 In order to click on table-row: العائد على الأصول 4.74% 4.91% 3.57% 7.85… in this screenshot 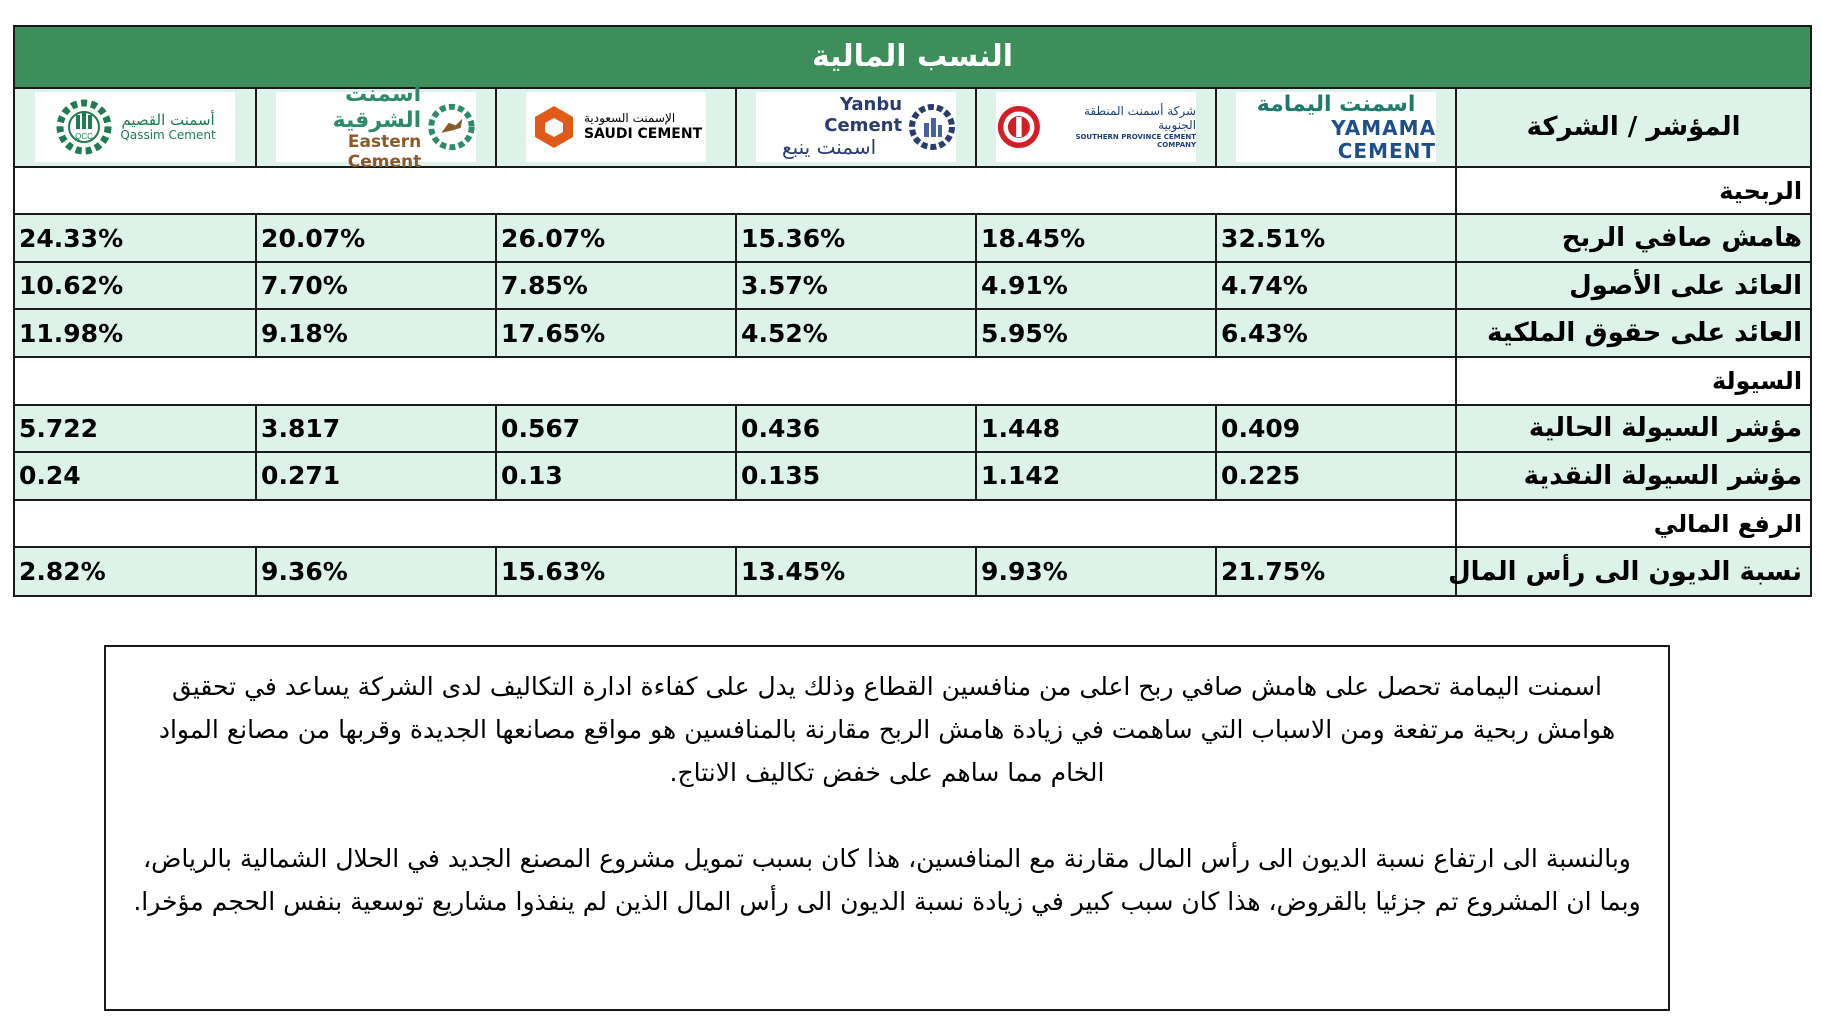, I will do `click(912, 285)`.